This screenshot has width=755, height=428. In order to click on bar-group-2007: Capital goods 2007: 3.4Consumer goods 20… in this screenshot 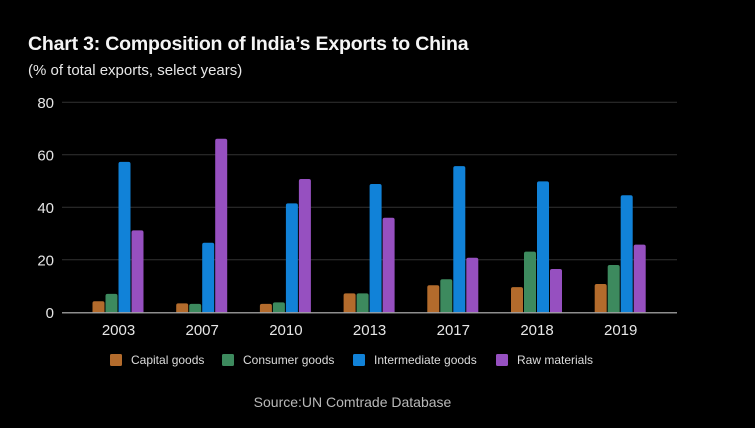, I will do `click(202, 225)`.